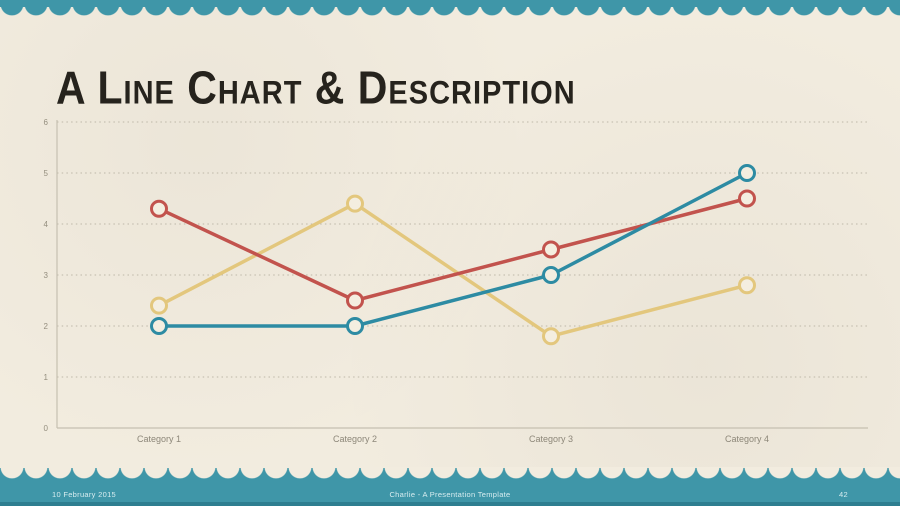 Image resolution: width=900 pixels, height=506 pixels. What do you see at coordinates (46, 428) in the screenshot?
I see `y-tick-label: 0` at bounding box center [46, 428].